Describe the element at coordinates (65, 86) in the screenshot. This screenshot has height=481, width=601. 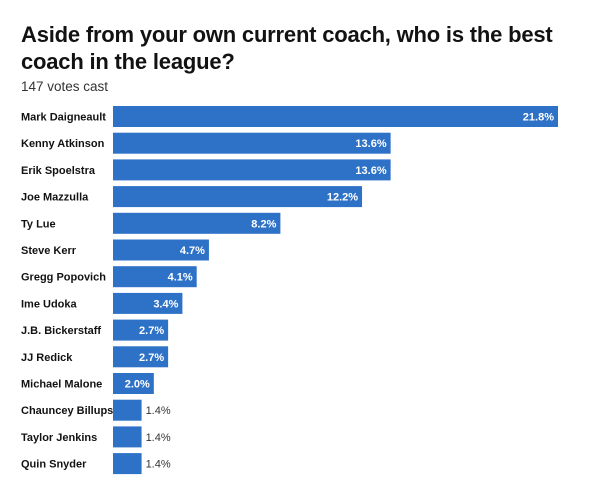
I see `votes-cast-label: 147 votes cast` at that location.